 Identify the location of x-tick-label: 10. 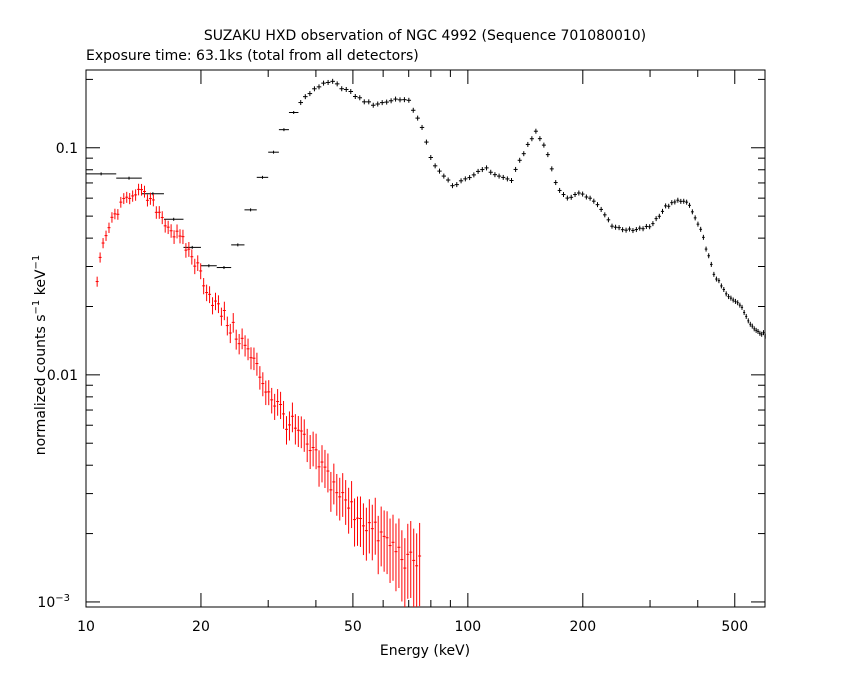
(86, 627).